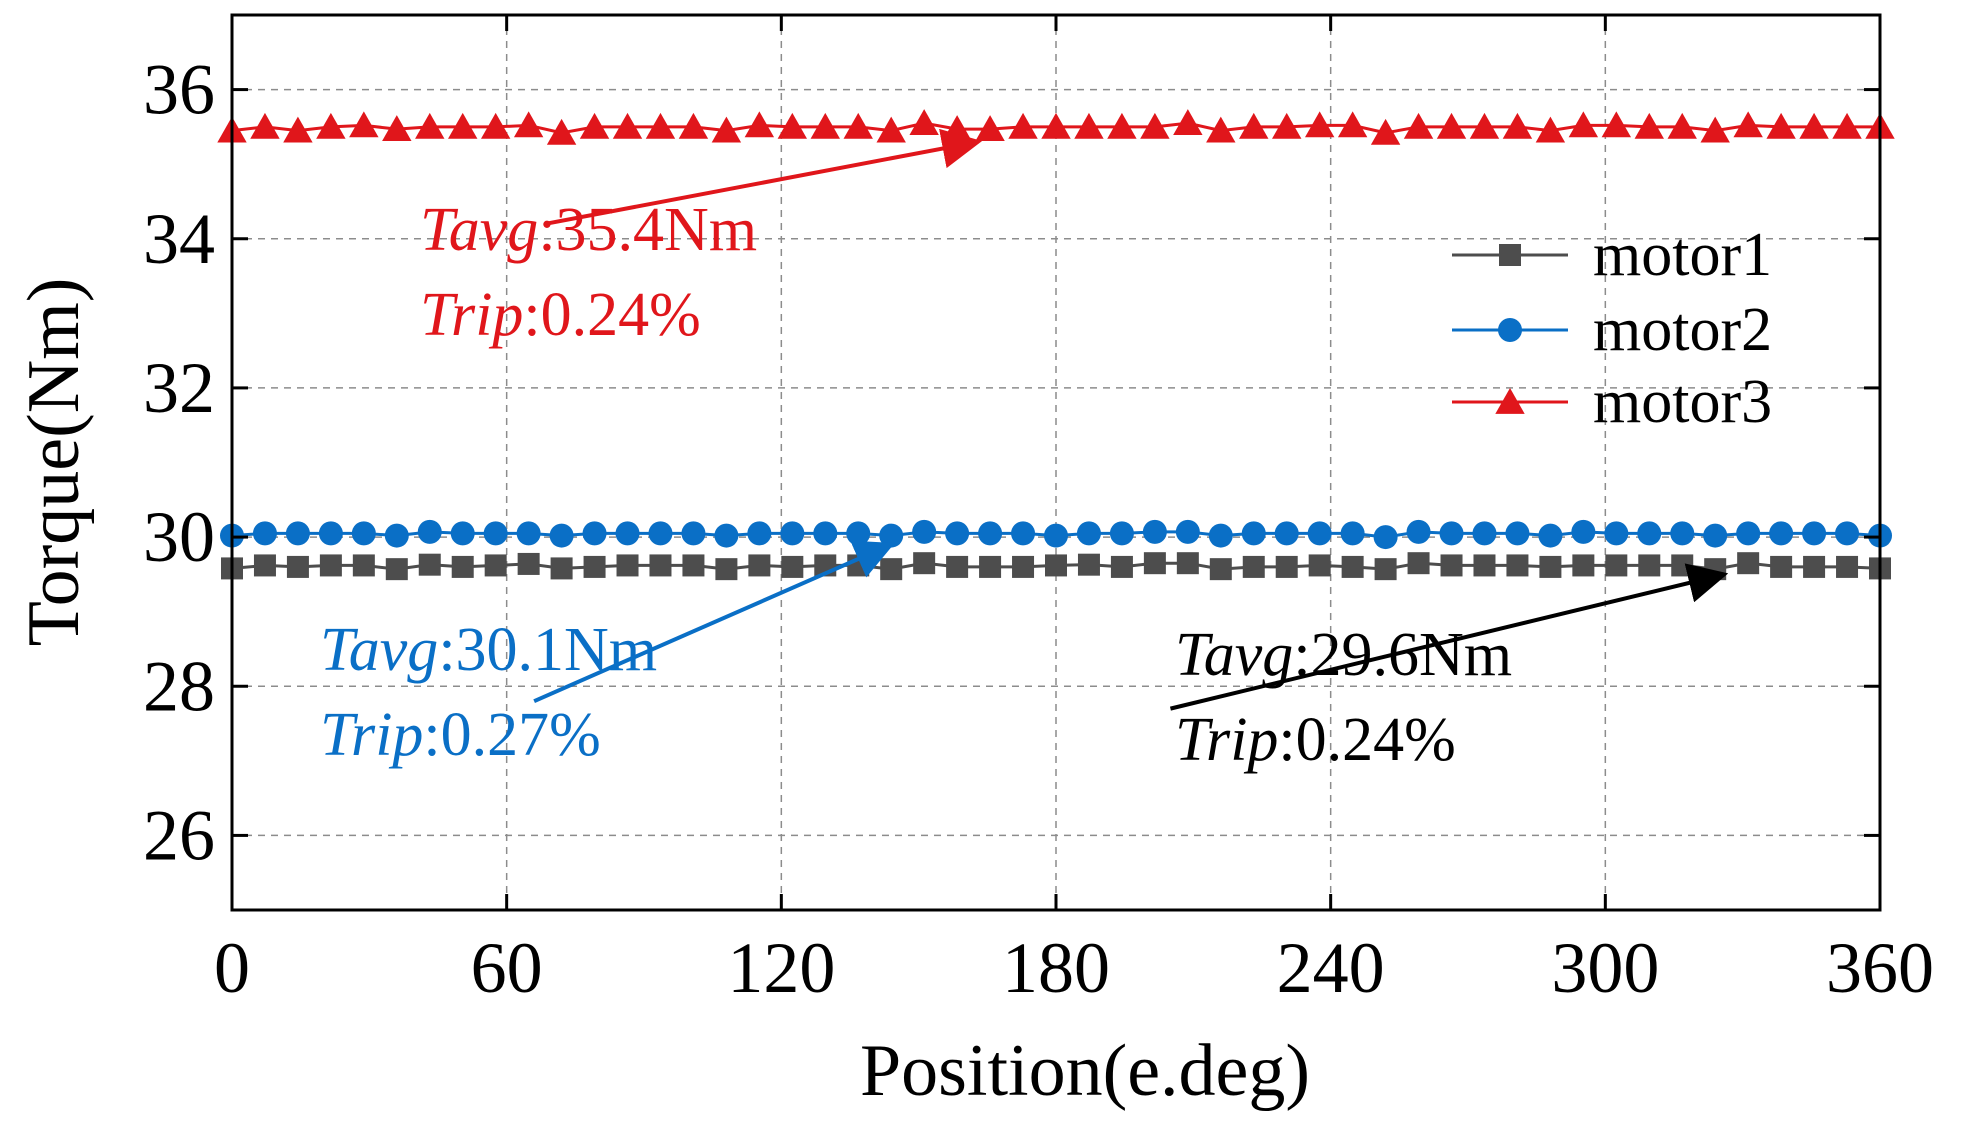 This screenshot has width=1963, height=1125. What do you see at coordinates (1682, 255) in the screenshot?
I see `legend-label-motor1: motor1` at bounding box center [1682, 255].